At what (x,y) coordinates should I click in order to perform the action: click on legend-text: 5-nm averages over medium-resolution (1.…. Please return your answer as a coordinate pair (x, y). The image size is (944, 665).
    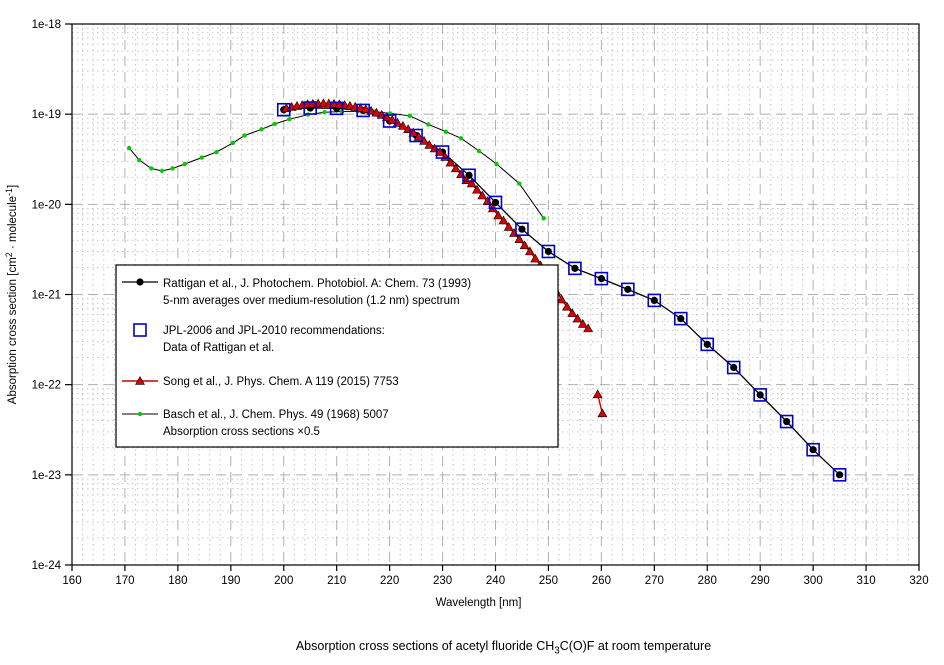
    Looking at the image, I should click on (311, 301).